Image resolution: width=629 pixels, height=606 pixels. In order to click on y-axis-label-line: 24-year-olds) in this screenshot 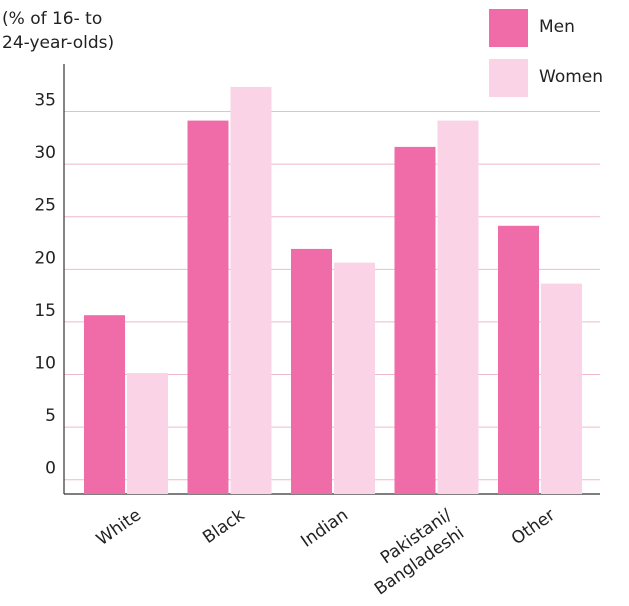, I will do `click(58, 43)`.